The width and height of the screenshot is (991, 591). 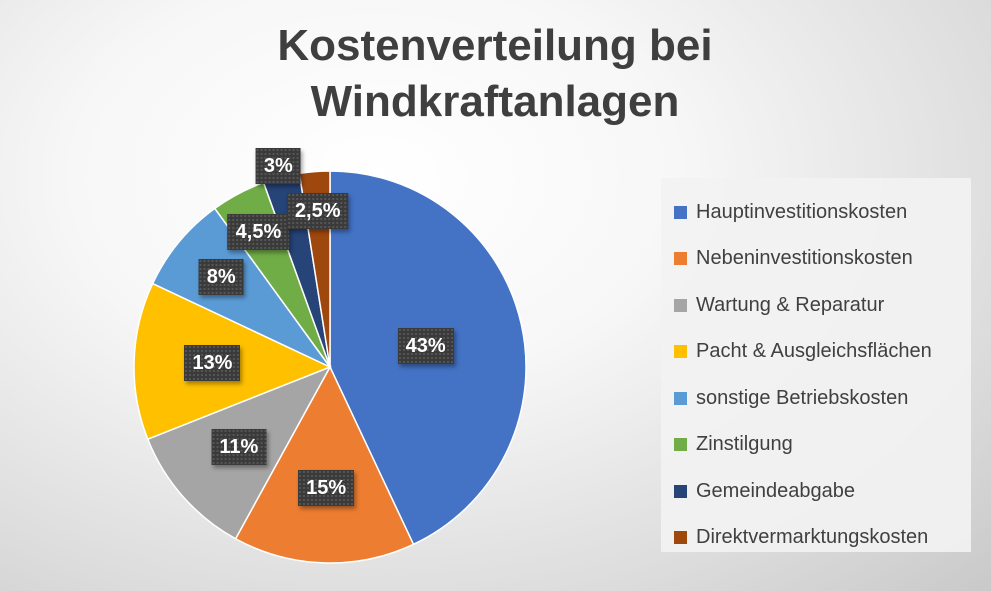 I want to click on legend-label: Nebeninvestitionskosten, so click(x=804, y=258).